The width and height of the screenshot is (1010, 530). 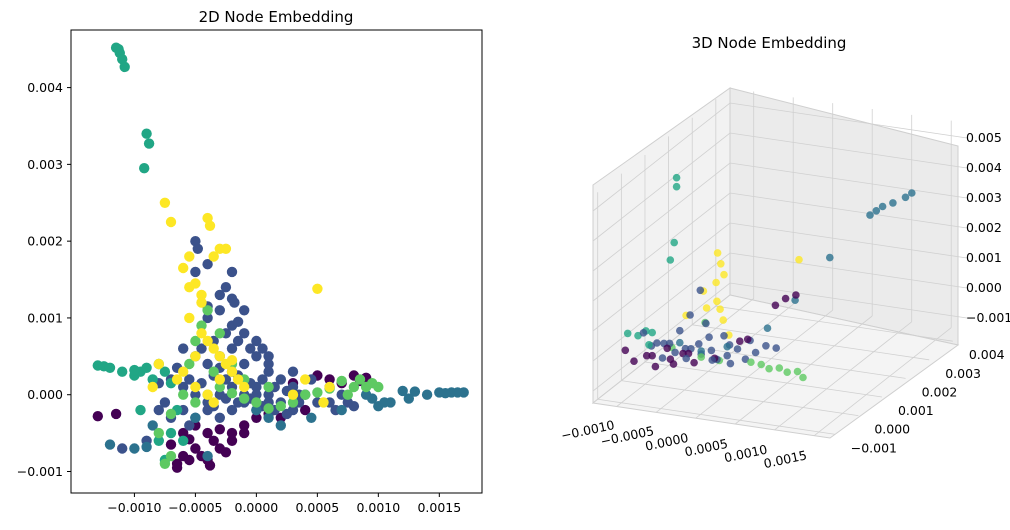 What do you see at coordinates (40, 471) in the screenshot?
I see `y-tick-label: −0.001` at bounding box center [40, 471].